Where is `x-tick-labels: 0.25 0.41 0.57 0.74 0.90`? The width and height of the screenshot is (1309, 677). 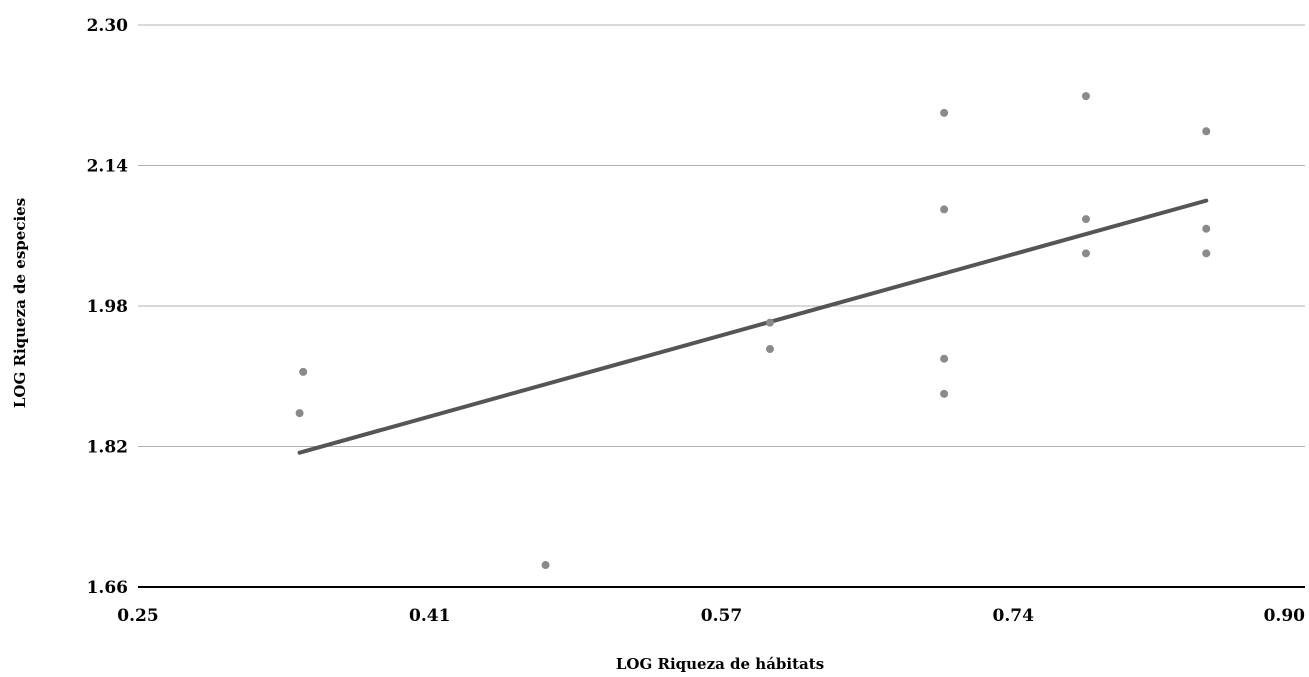
x-tick-labels: 0.25 0.41 0.57 0.74 0.90 is located at coordinates (711, 616).